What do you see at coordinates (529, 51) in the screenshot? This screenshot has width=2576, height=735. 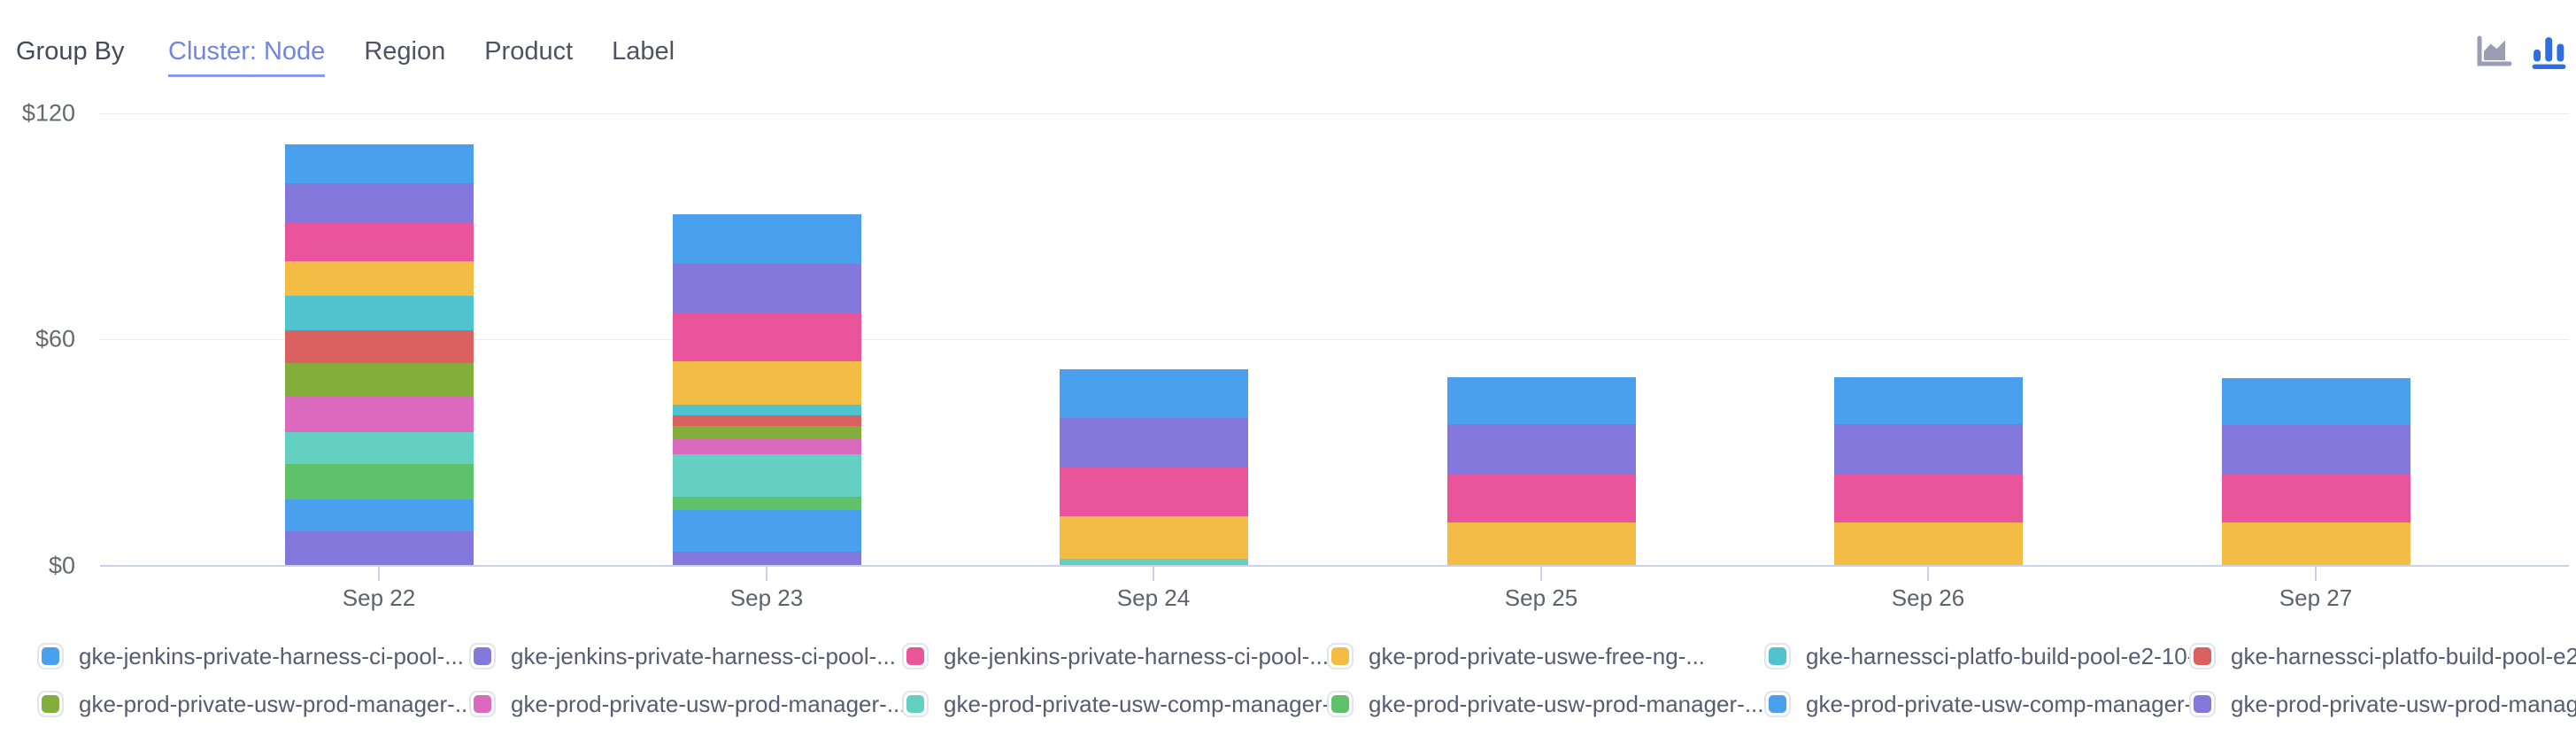 I see `tab-product: Product` at bounding box center [529, 51].